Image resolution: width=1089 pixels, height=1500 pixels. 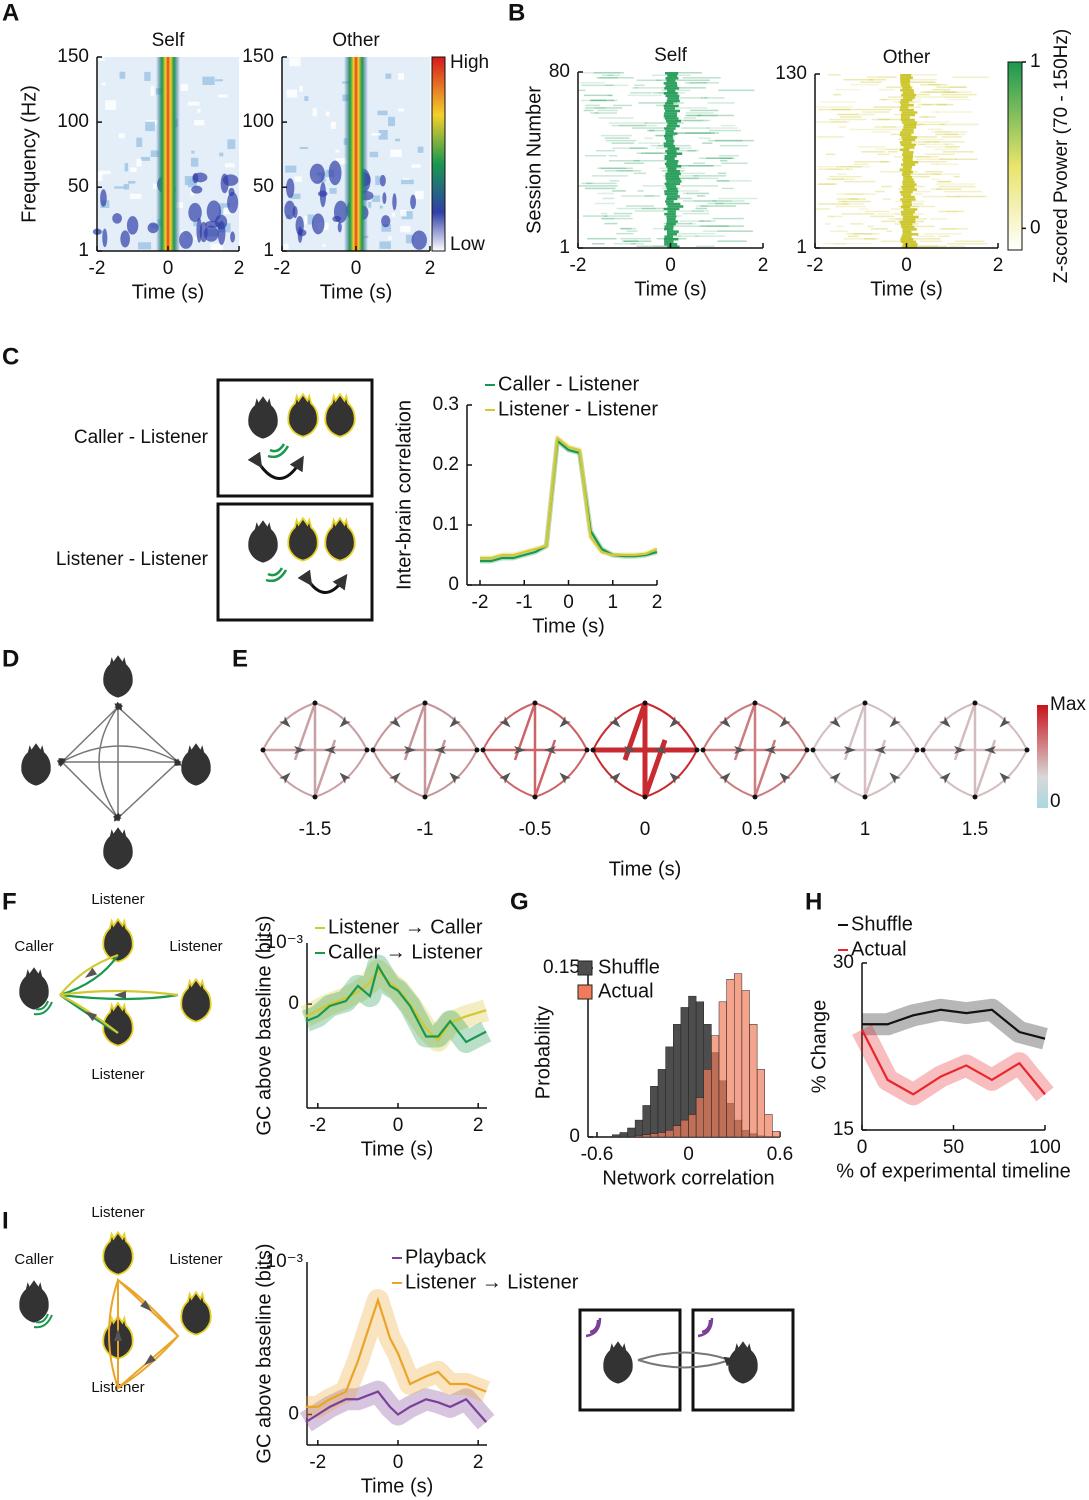 I want to click on line, so click(x=569, y=497).